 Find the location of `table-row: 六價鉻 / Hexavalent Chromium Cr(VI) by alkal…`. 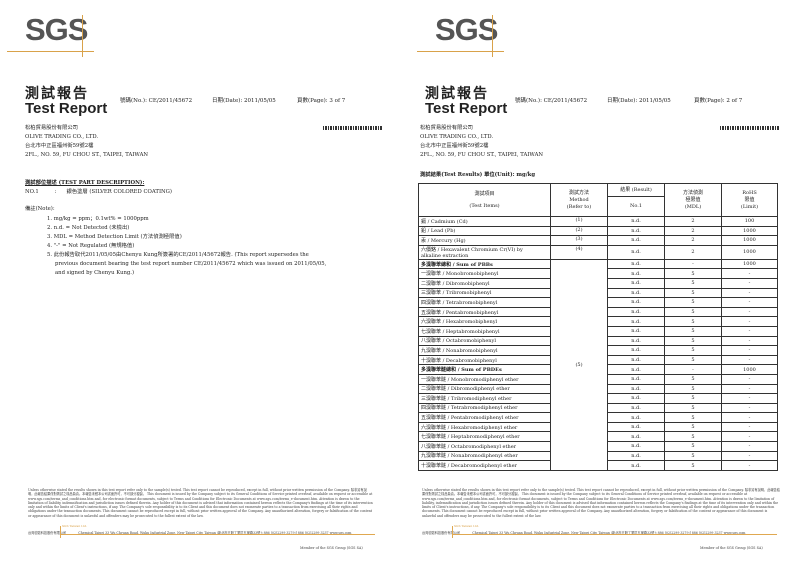

table-row: 六價鉻 / Hexavalent Chromium Cr(VI) by alkal… is located at coordinates (598, 252).